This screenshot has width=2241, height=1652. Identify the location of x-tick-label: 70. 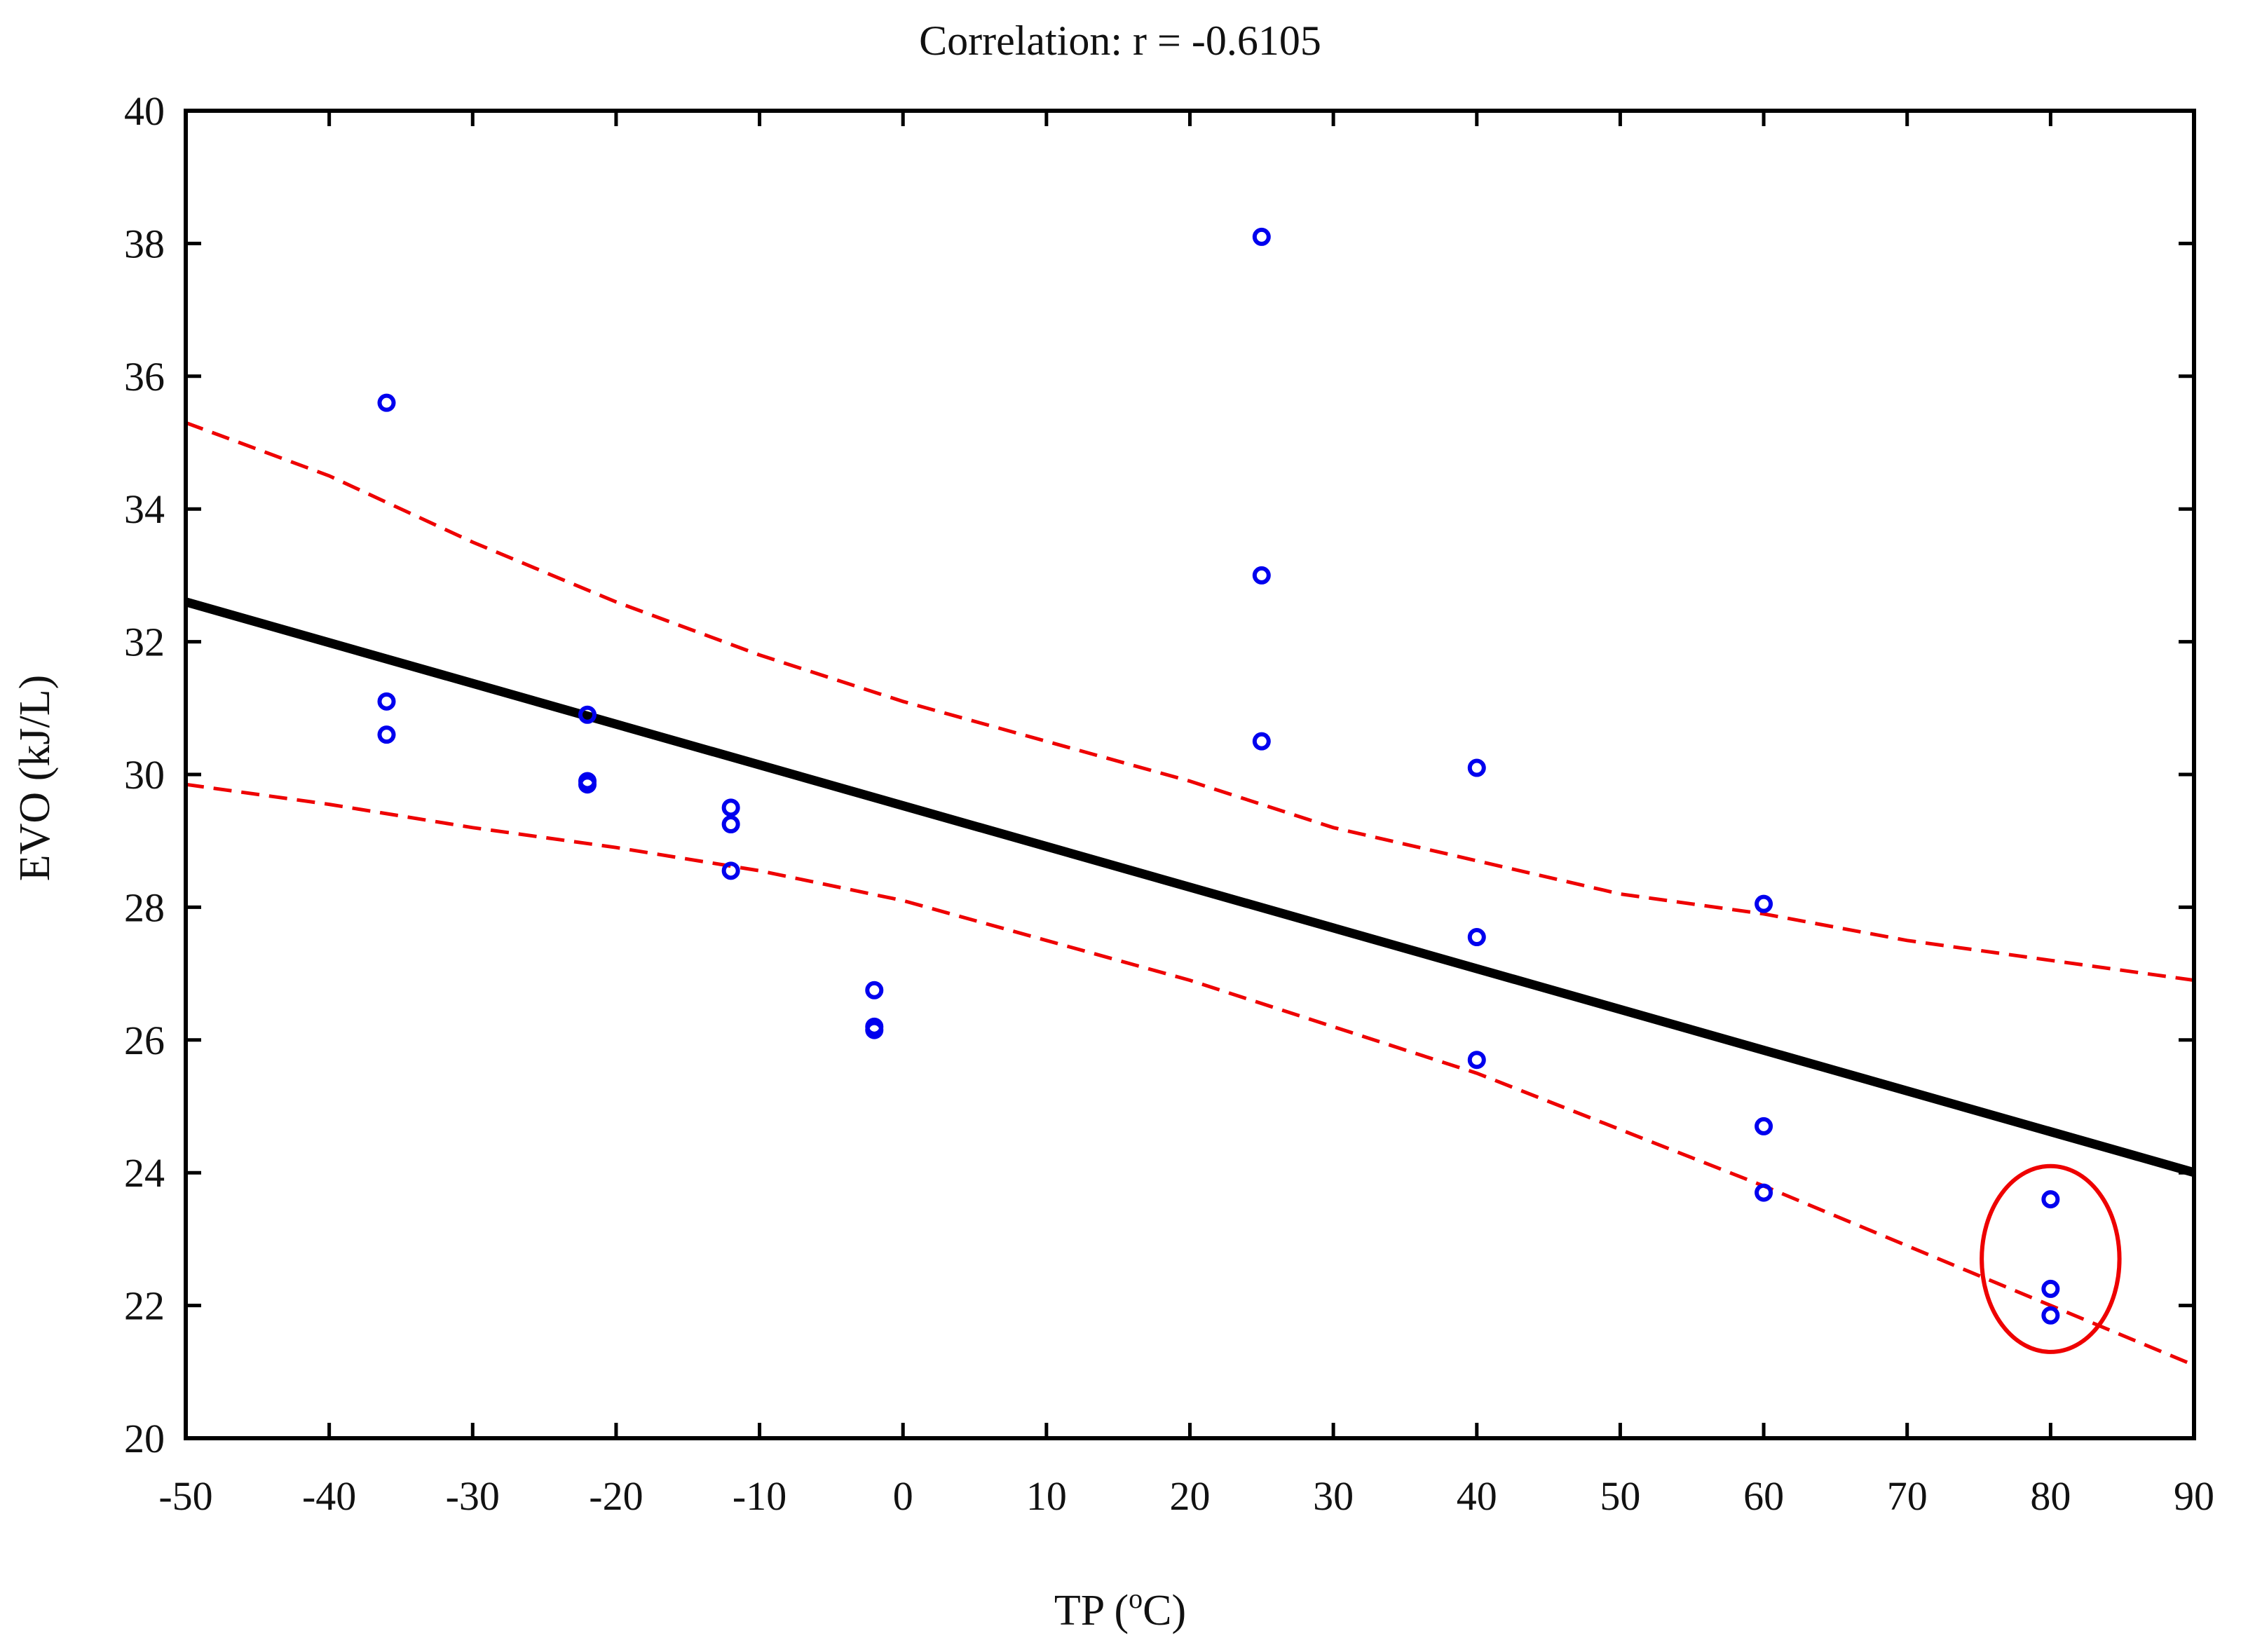
(1907, 1496).